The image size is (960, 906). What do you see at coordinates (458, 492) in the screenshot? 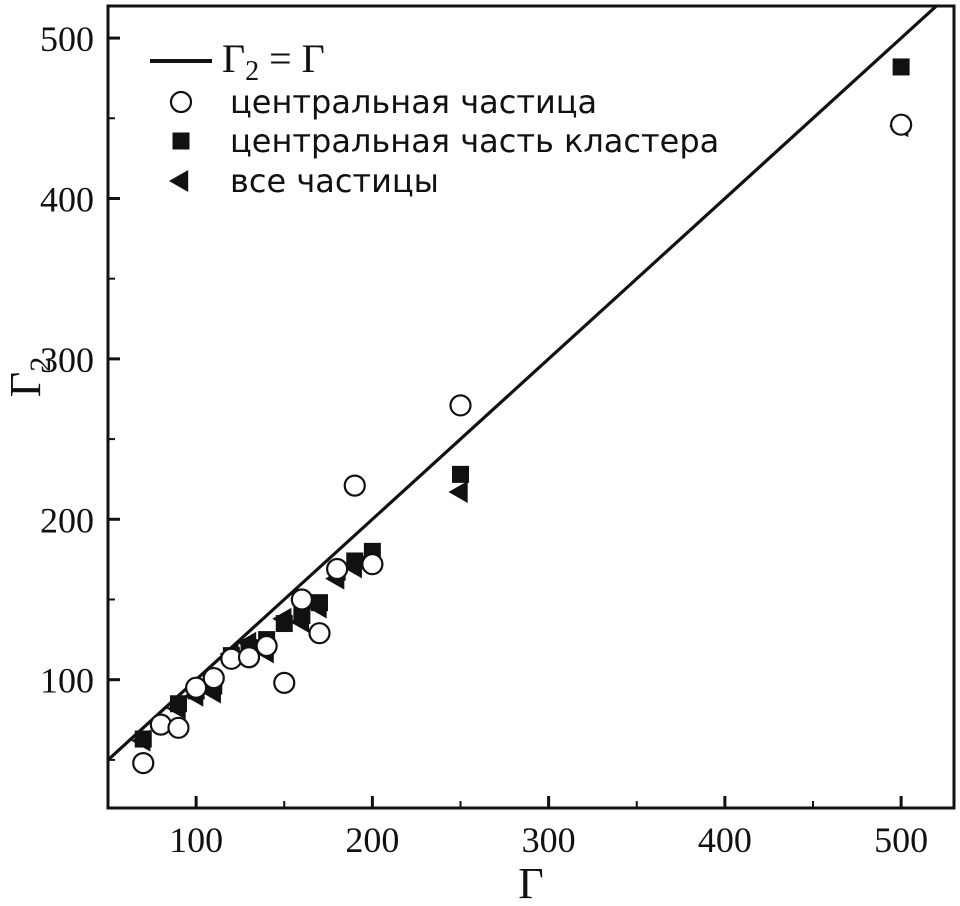
I see `all-particles-point` at bounding box center [458, 492].